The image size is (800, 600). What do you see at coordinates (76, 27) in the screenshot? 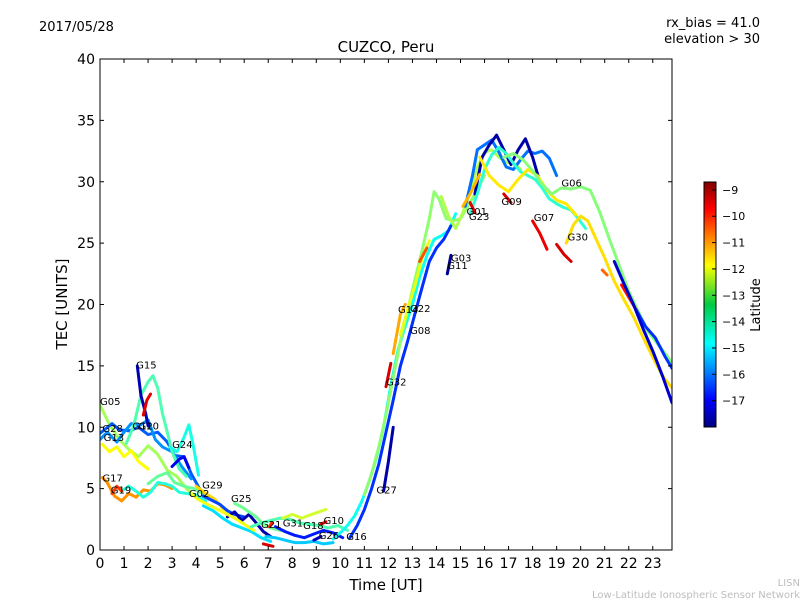
I see `date-label: 2017/05/28` at bounding box center [76, 27].